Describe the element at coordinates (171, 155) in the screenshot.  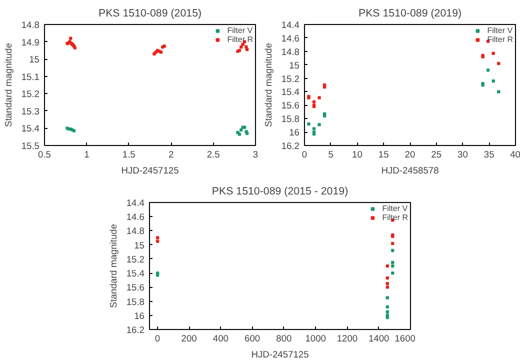
I see `x-tick-label: 2` at that location.